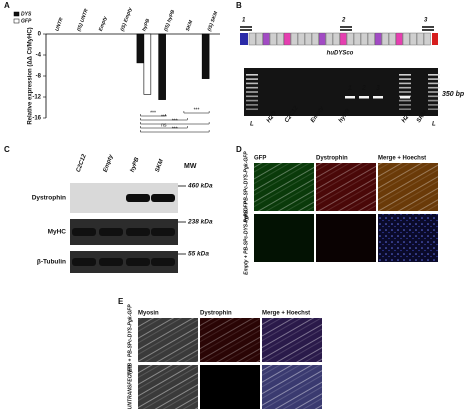 The image size is (474, 413). Describe the element at coordinates (82, 163) in the screenshot. I see `lane-label: C2C12` at that location.